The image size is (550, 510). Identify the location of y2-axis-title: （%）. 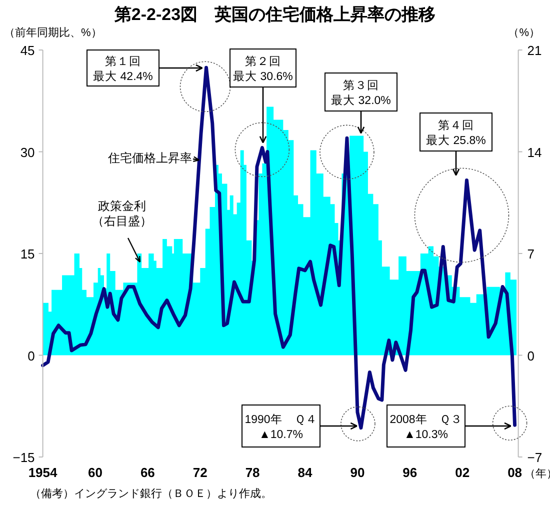
(524, 33).